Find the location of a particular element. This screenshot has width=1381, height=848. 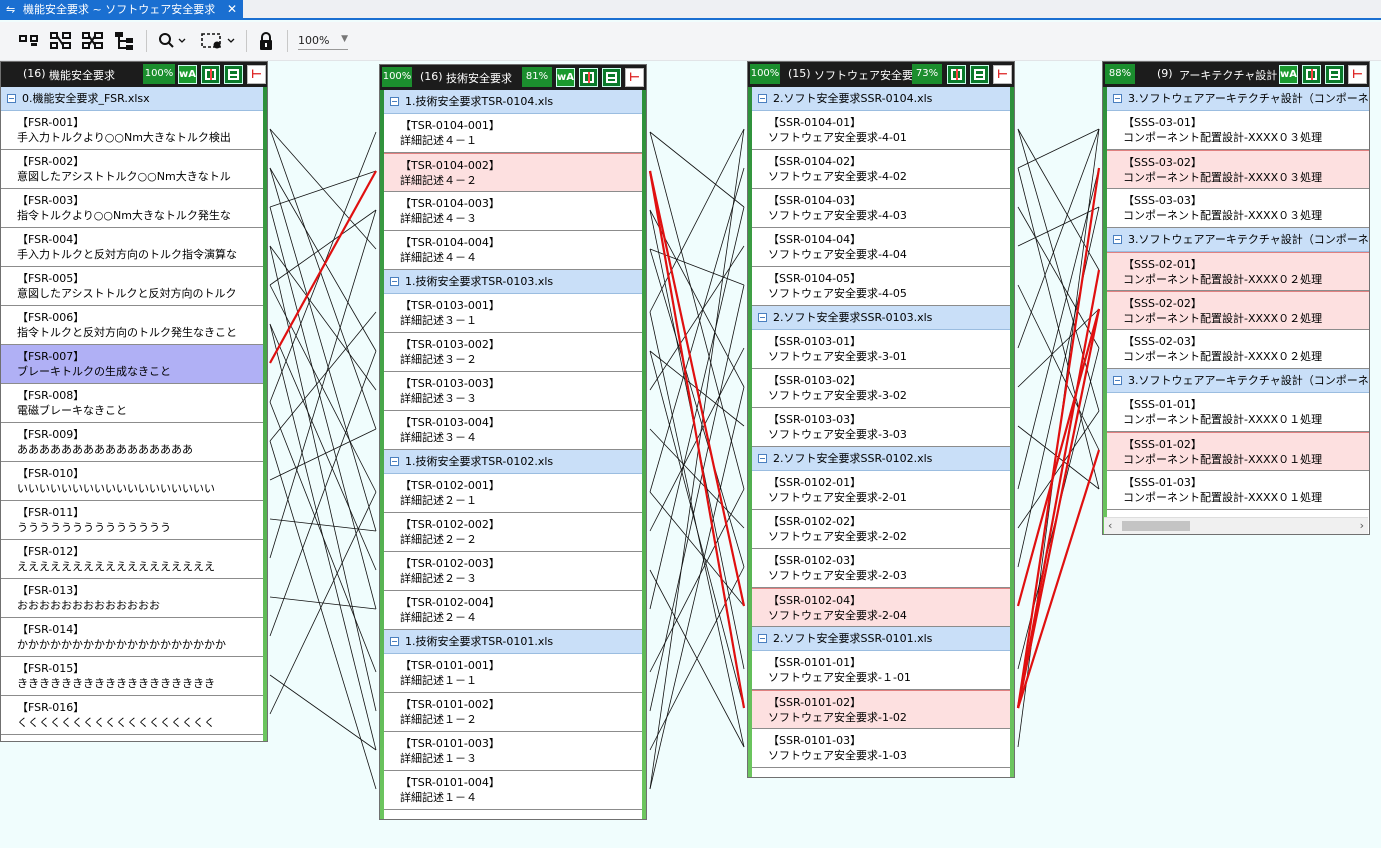

requirement-item: 【FSR-016】 くくくくくくくくくくくくくくくくくく is located at coordinates (132, 715).